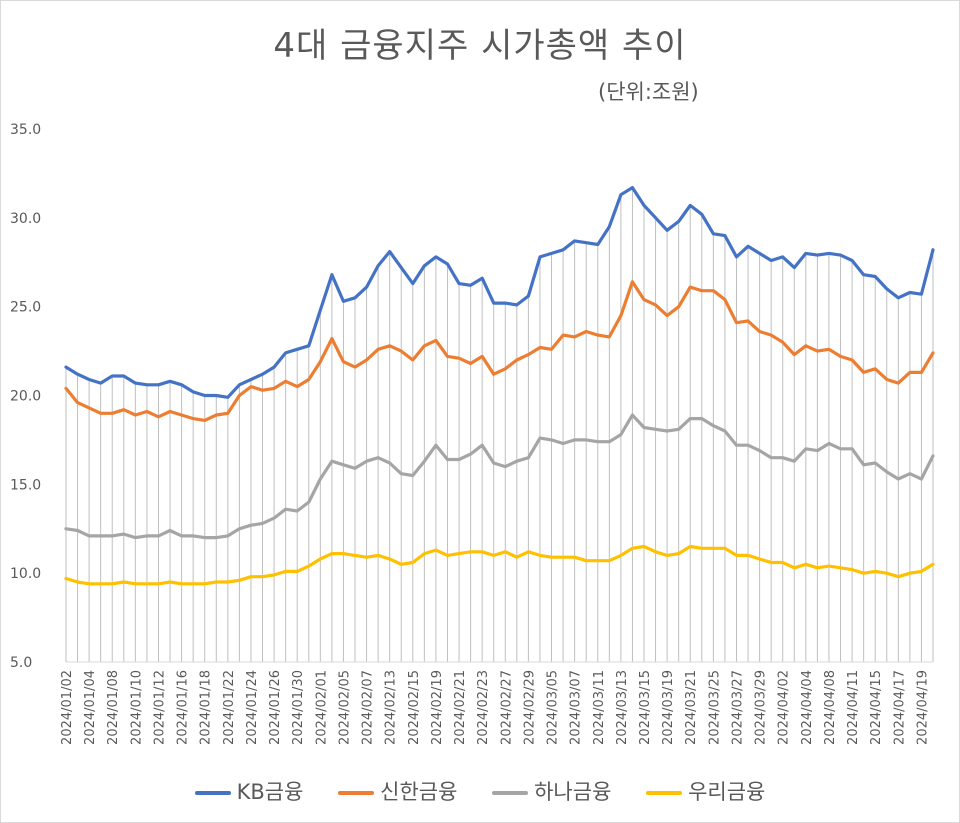 This screenshot has width=960, height=823. I want to click on x-tick-label: 2024/01/26, so click(275, 707).